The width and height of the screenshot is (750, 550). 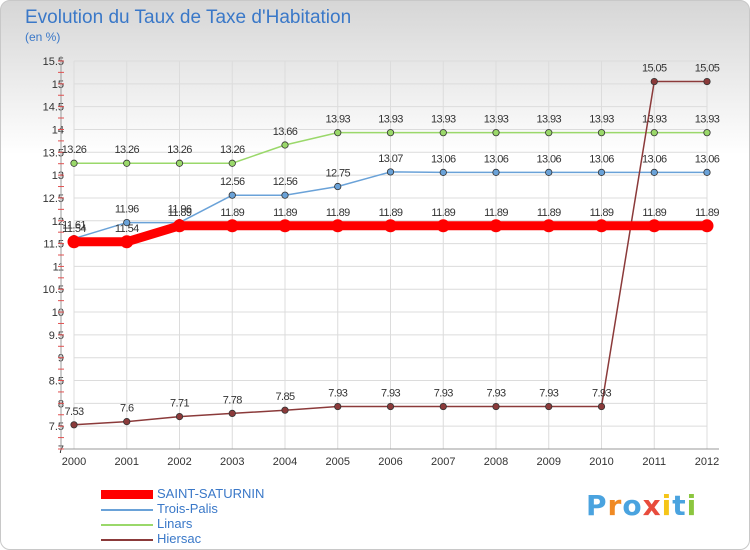 I want to click on data-label: 15.05, so click(x=707, y=69).